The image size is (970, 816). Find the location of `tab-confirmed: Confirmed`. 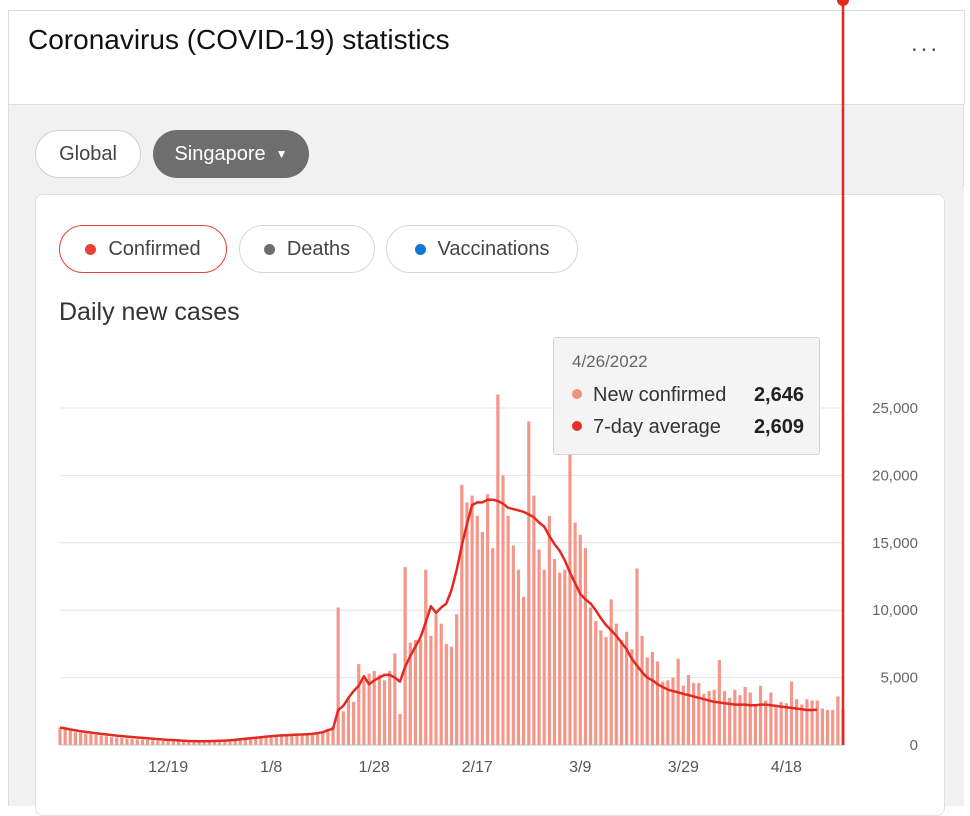

tab-confirmed: Confirmed is located at coordinates (143, 249).